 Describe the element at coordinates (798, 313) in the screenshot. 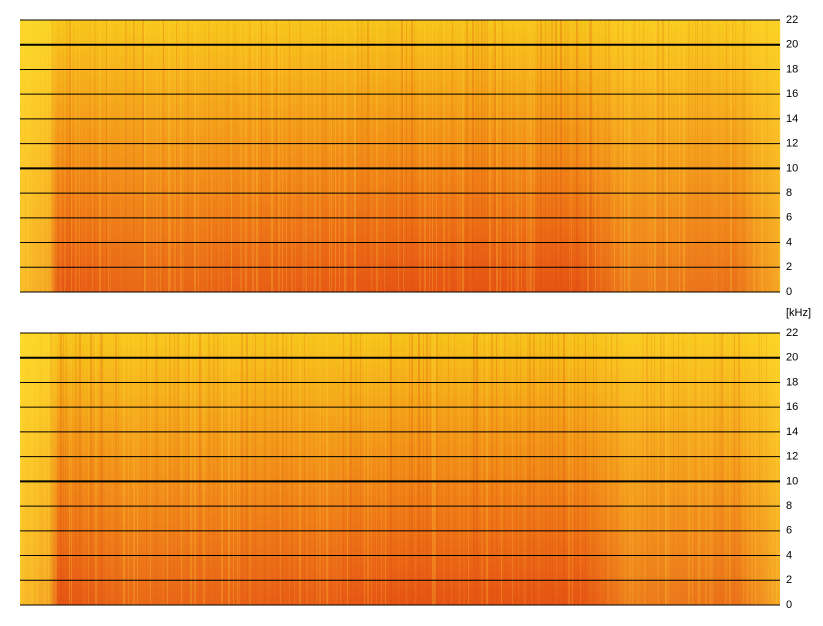

I see `y-axis-unit: [kHz]` at that location.